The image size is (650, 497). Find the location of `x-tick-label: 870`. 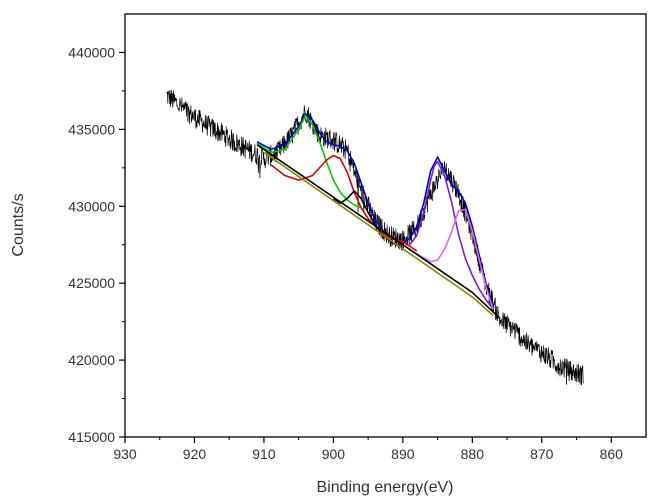

x-tick-label: 870 is located at coordinates (542, 454).